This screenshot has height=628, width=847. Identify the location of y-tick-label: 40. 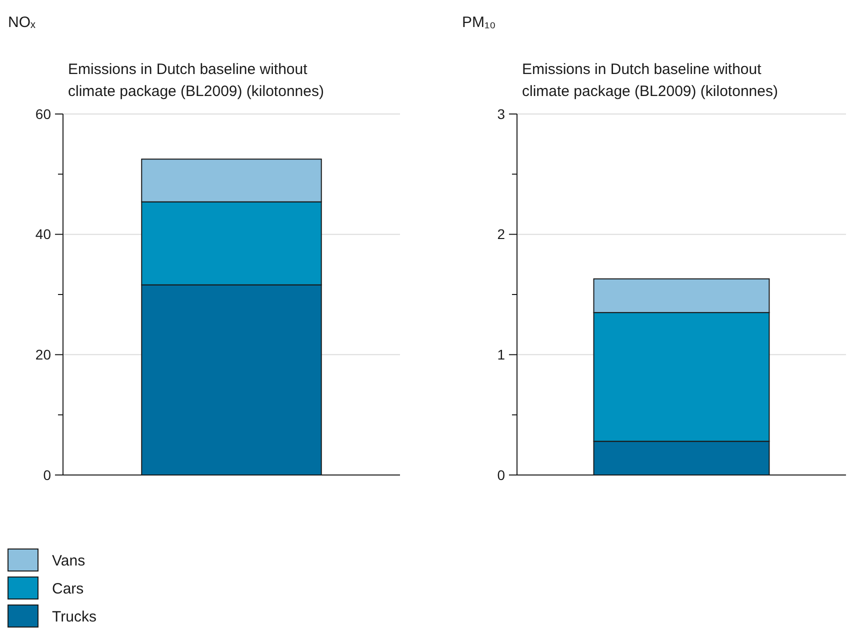
(43, 234).